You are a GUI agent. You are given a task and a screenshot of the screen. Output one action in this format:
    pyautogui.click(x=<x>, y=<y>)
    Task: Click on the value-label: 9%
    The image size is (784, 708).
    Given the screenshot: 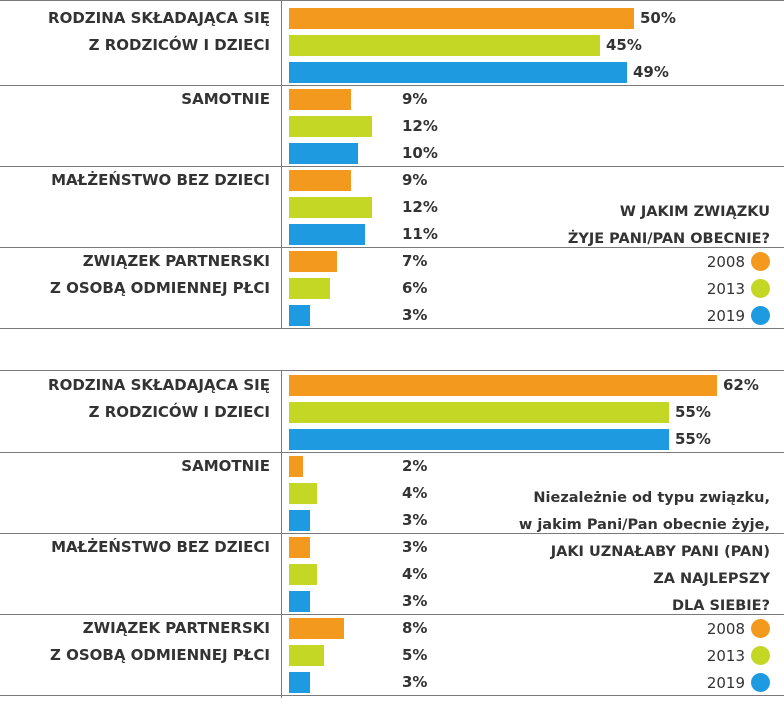 What is the action you would take?
    pyautogui.click(x=415, y=180)
    